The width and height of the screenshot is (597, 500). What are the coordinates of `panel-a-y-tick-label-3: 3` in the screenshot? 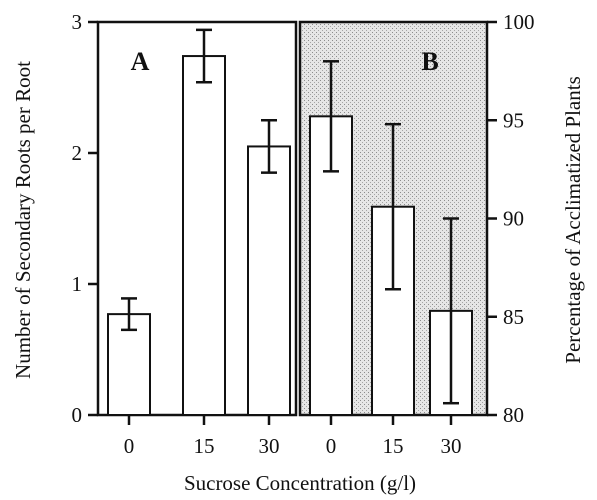 It's located at (77, 22).